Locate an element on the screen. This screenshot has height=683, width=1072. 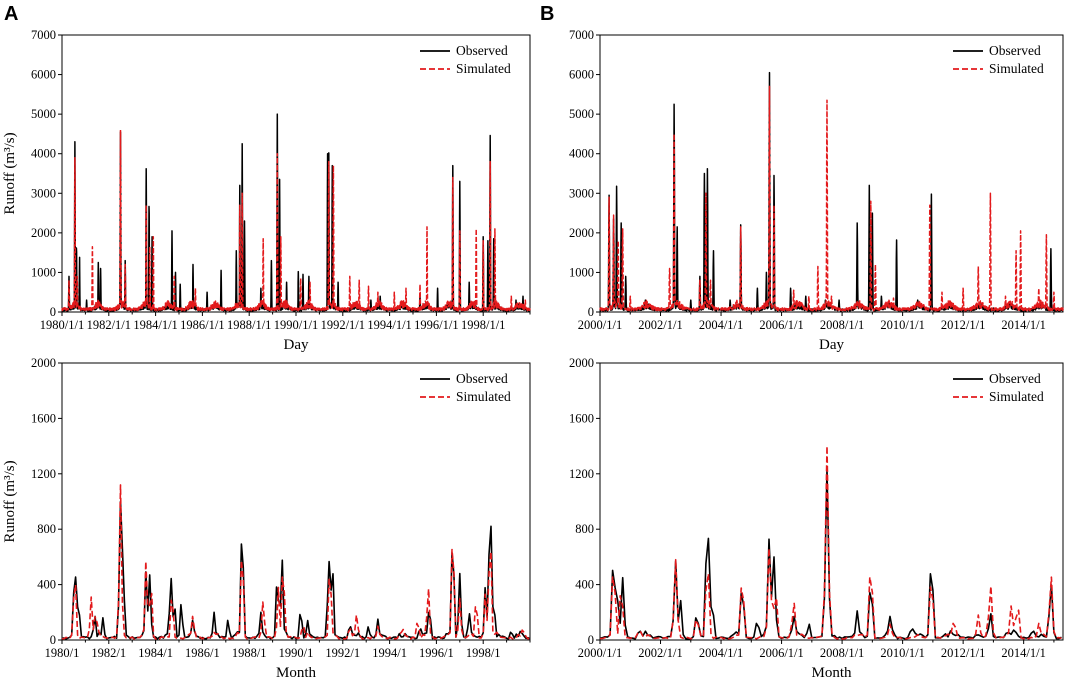
x-tick-label: 1986/1/1 is located at coordinates (202, 325).